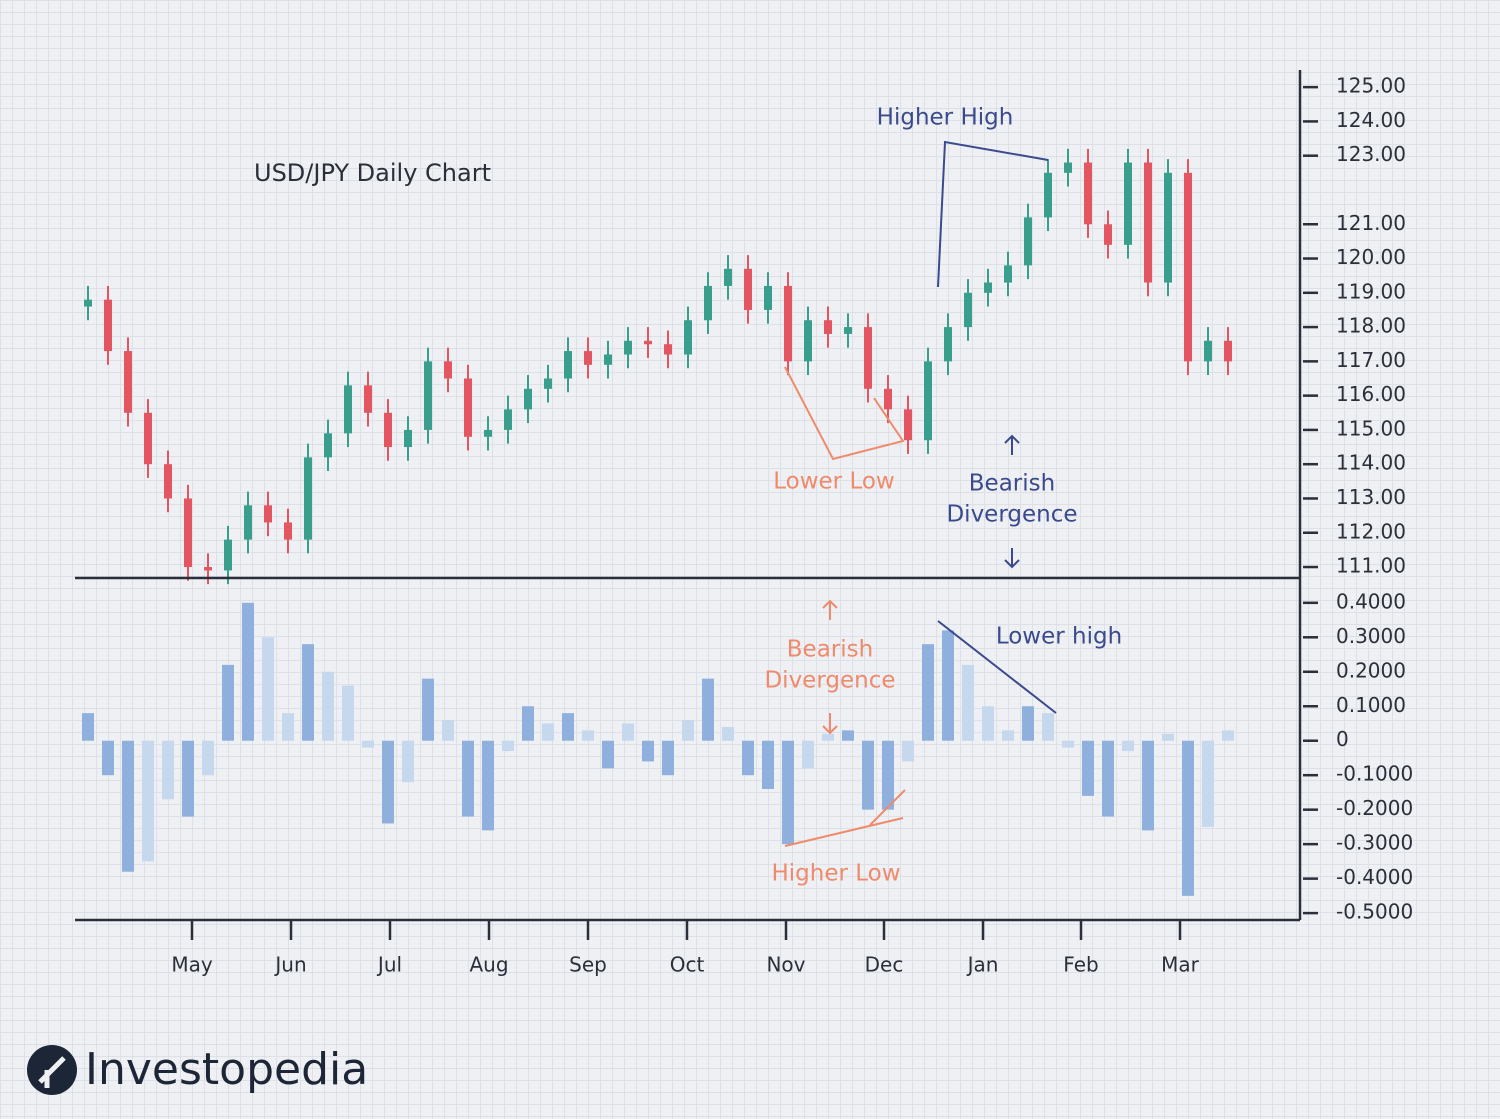 The height and width of the screenshot is (1119, 1500). What do you see at coordinates (1371, 120) in the screenshot?
I see `y-tick-label: 124.00` at bounding box center [1371, 120].